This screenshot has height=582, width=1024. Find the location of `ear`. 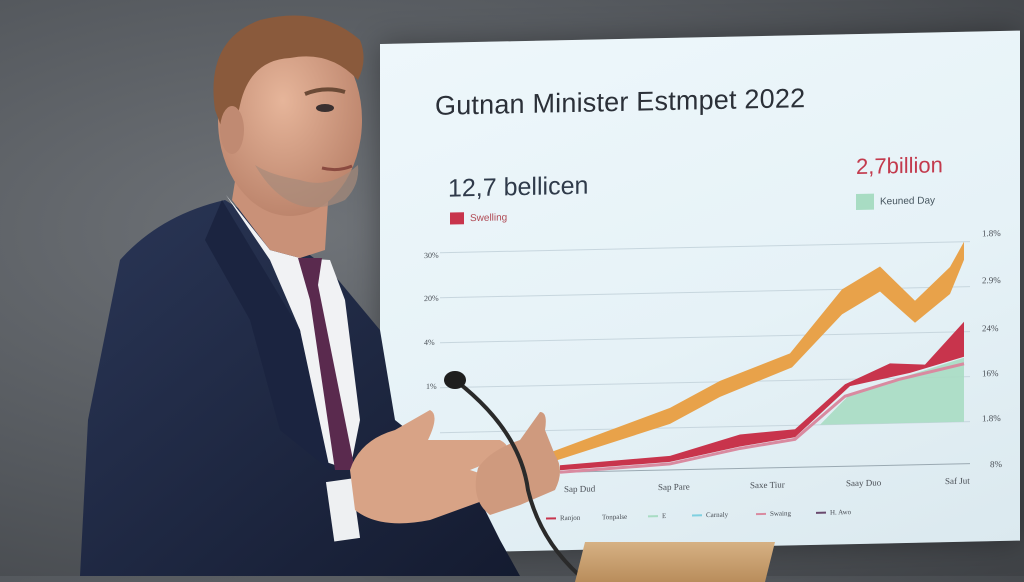

ear is located at coordinates (232, 130).